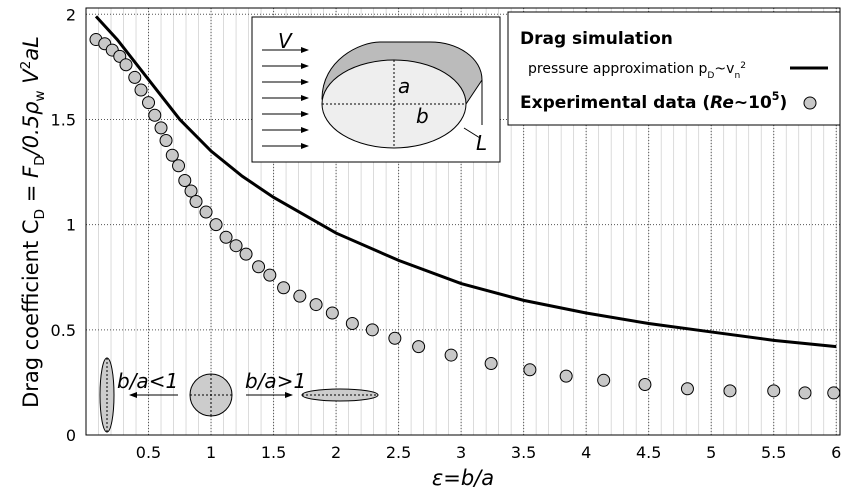 The image size is (848, 498). I want to click on legend, so click(674, 68).